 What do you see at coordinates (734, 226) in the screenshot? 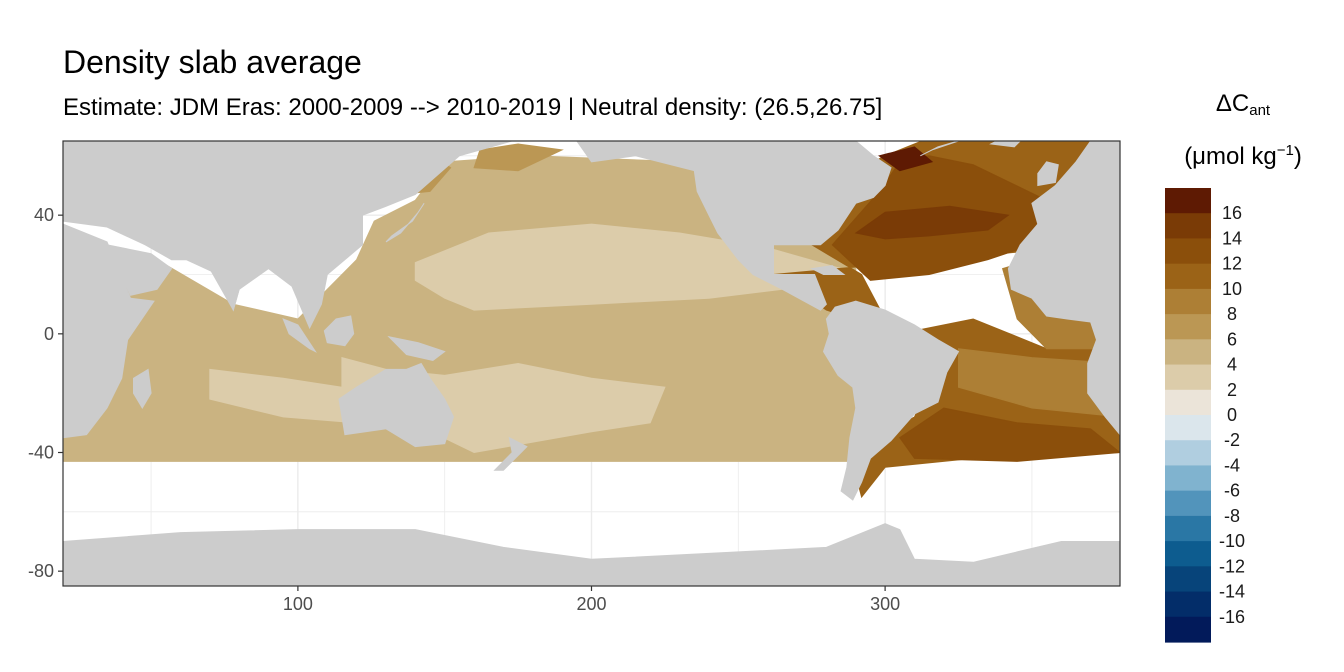
I see `land-north-america` at bounding box center [734, 226].